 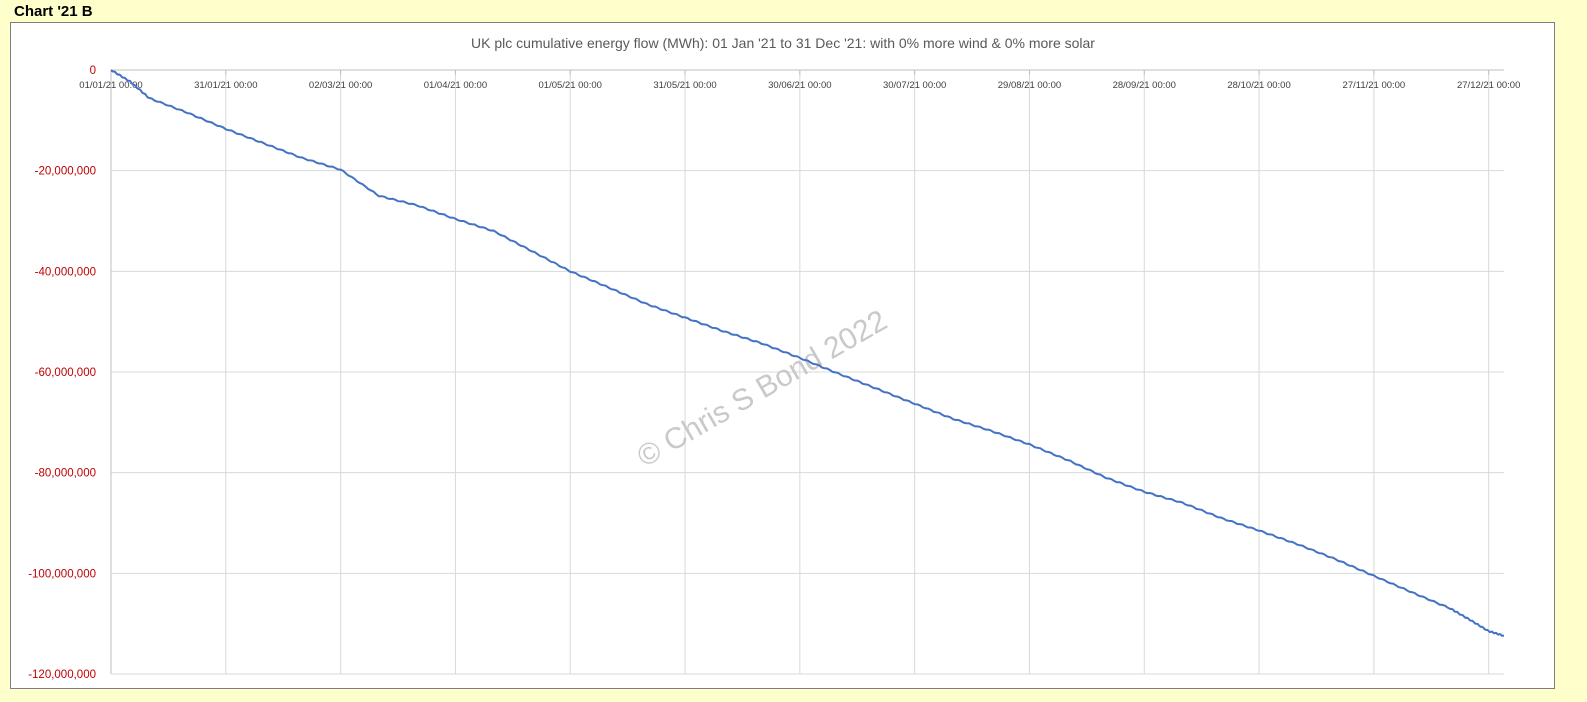 What do you see at coordinates (225, 85) in the screenshot?
I see `x-tick-label: 31/01/21 00:00` at bounding box center [225, 85].